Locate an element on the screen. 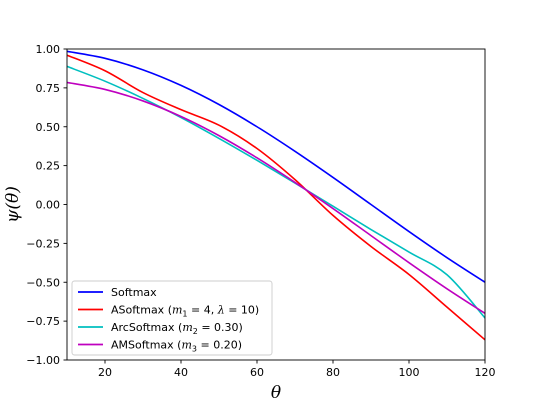  y-tick-label: 1.00 is located at coordinates (48, 49).